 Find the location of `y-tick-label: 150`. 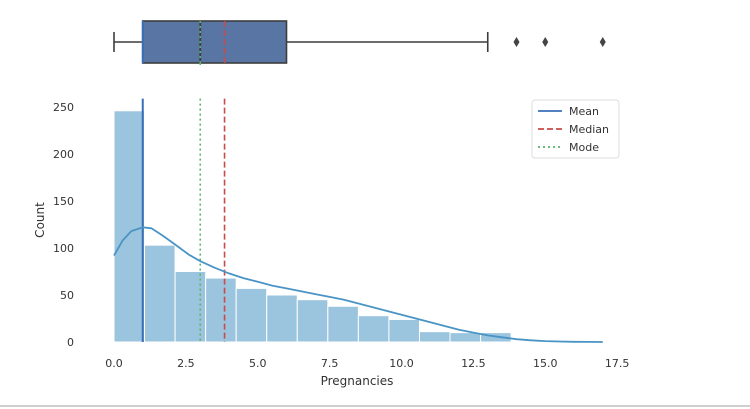

y-tick-label: 150 is located at coordinates (63, 201).